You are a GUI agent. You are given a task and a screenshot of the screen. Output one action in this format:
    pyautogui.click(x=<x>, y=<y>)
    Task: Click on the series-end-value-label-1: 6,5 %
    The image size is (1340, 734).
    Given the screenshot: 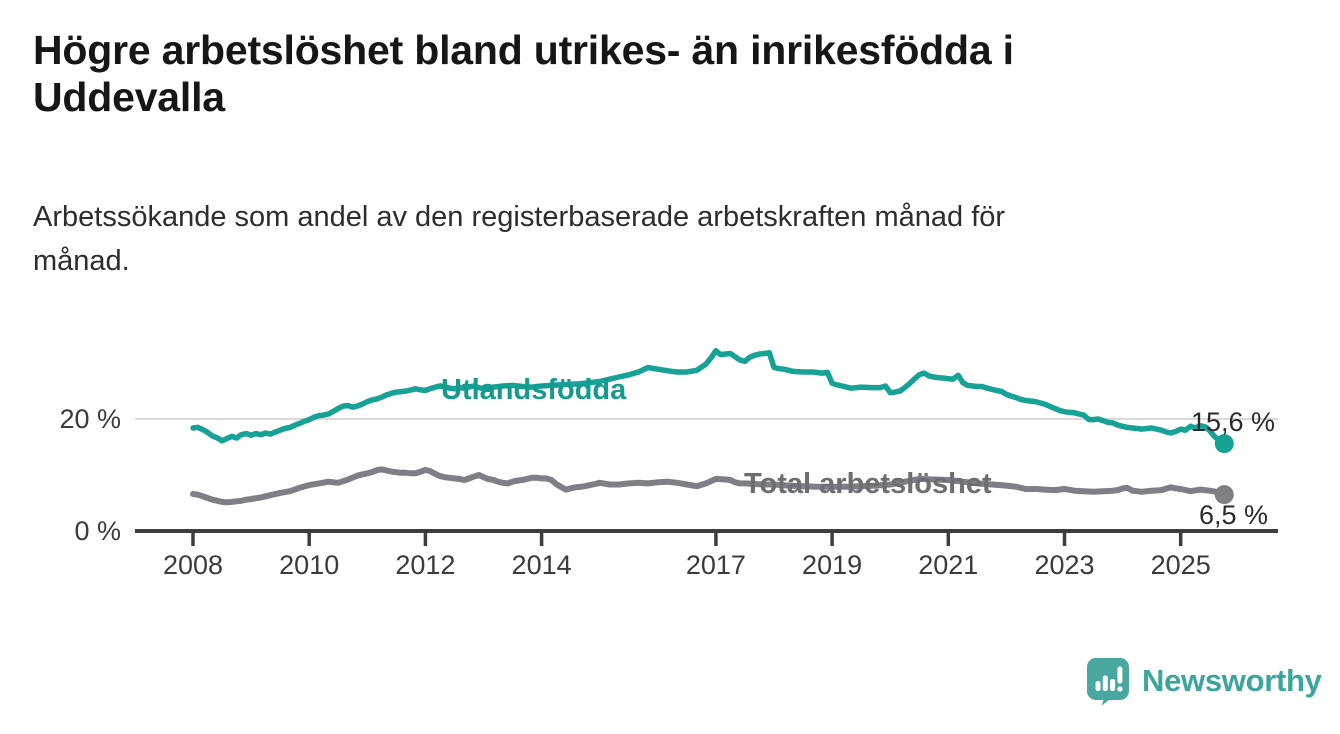 What is the action you would take?
    pyautogui.click(x=1233, y=515)
    